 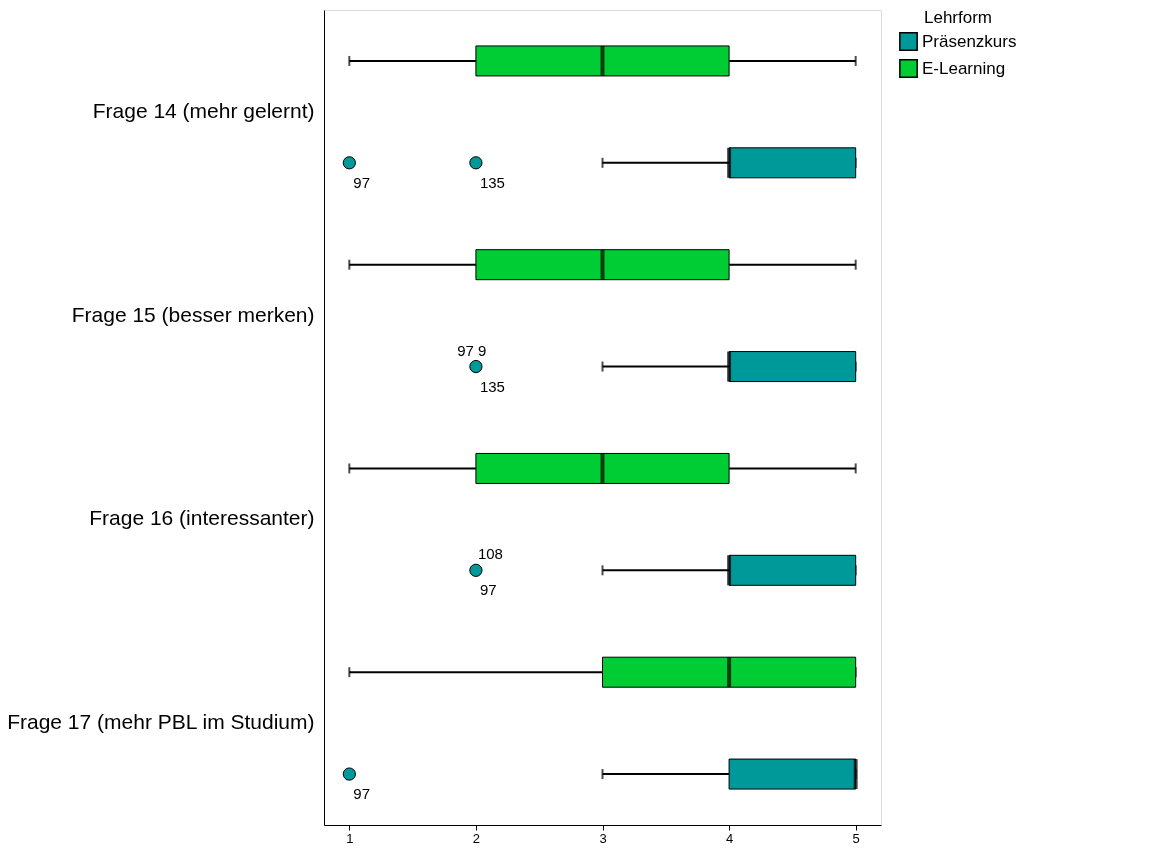 What do you see at coordinates (490, 554) in the screenshot?
I see `annotation: 108` at bounding box center [490, 554].